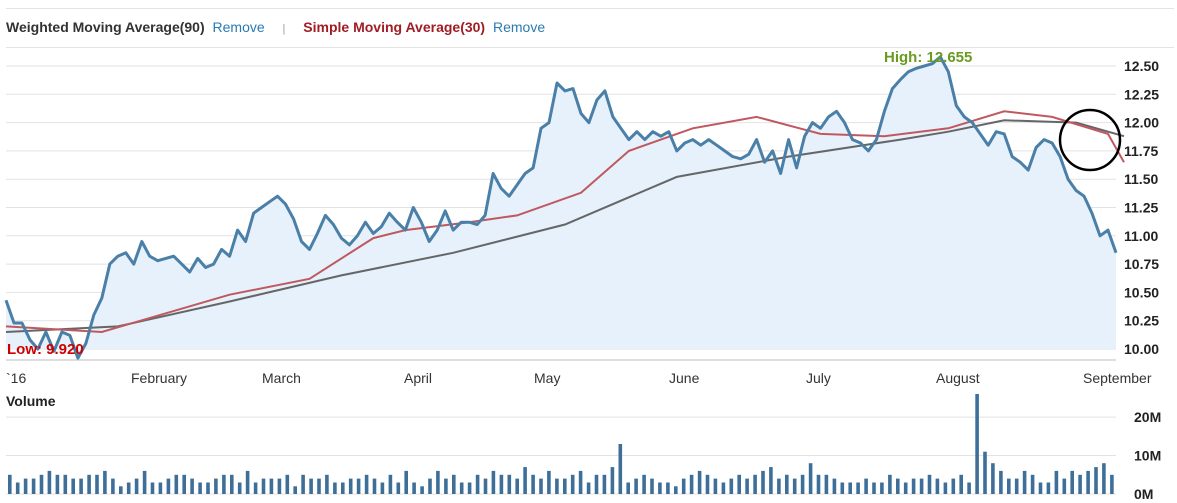  I want to click on high-label: High: 12.655, so click(928, 57).